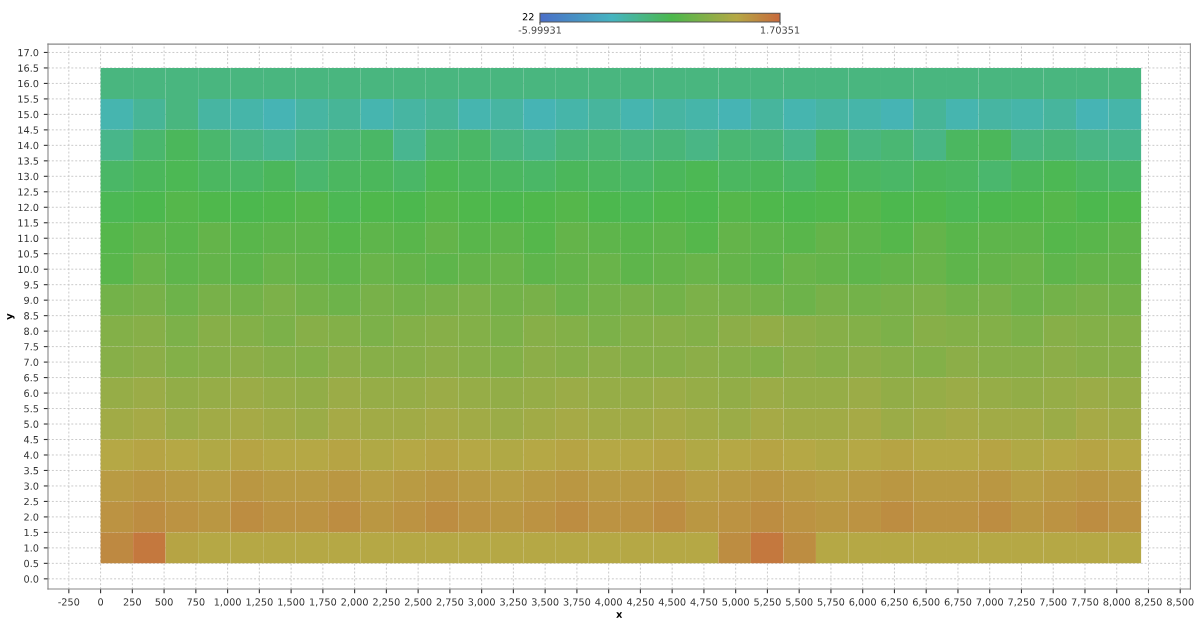 The image size is (1200, 630). I want to click on x-tick-label: 7,250, so click(1021, 602).